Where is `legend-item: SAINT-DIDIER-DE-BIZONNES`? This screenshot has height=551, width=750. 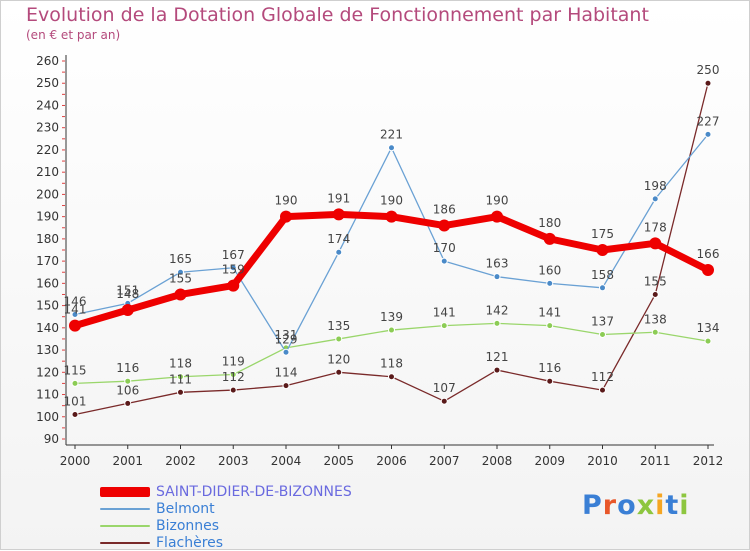 legend-item: SAINT-DIDIER-DE-BIZONNES is located at coordinates (226, 491).